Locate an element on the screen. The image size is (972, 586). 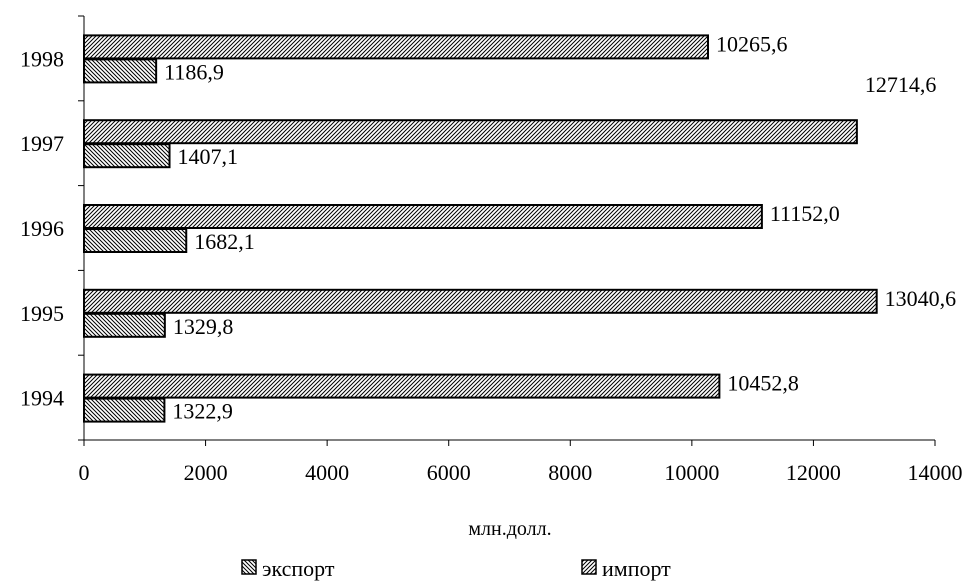
x-tick-label: 6000 is located at coordinates (449, 472).